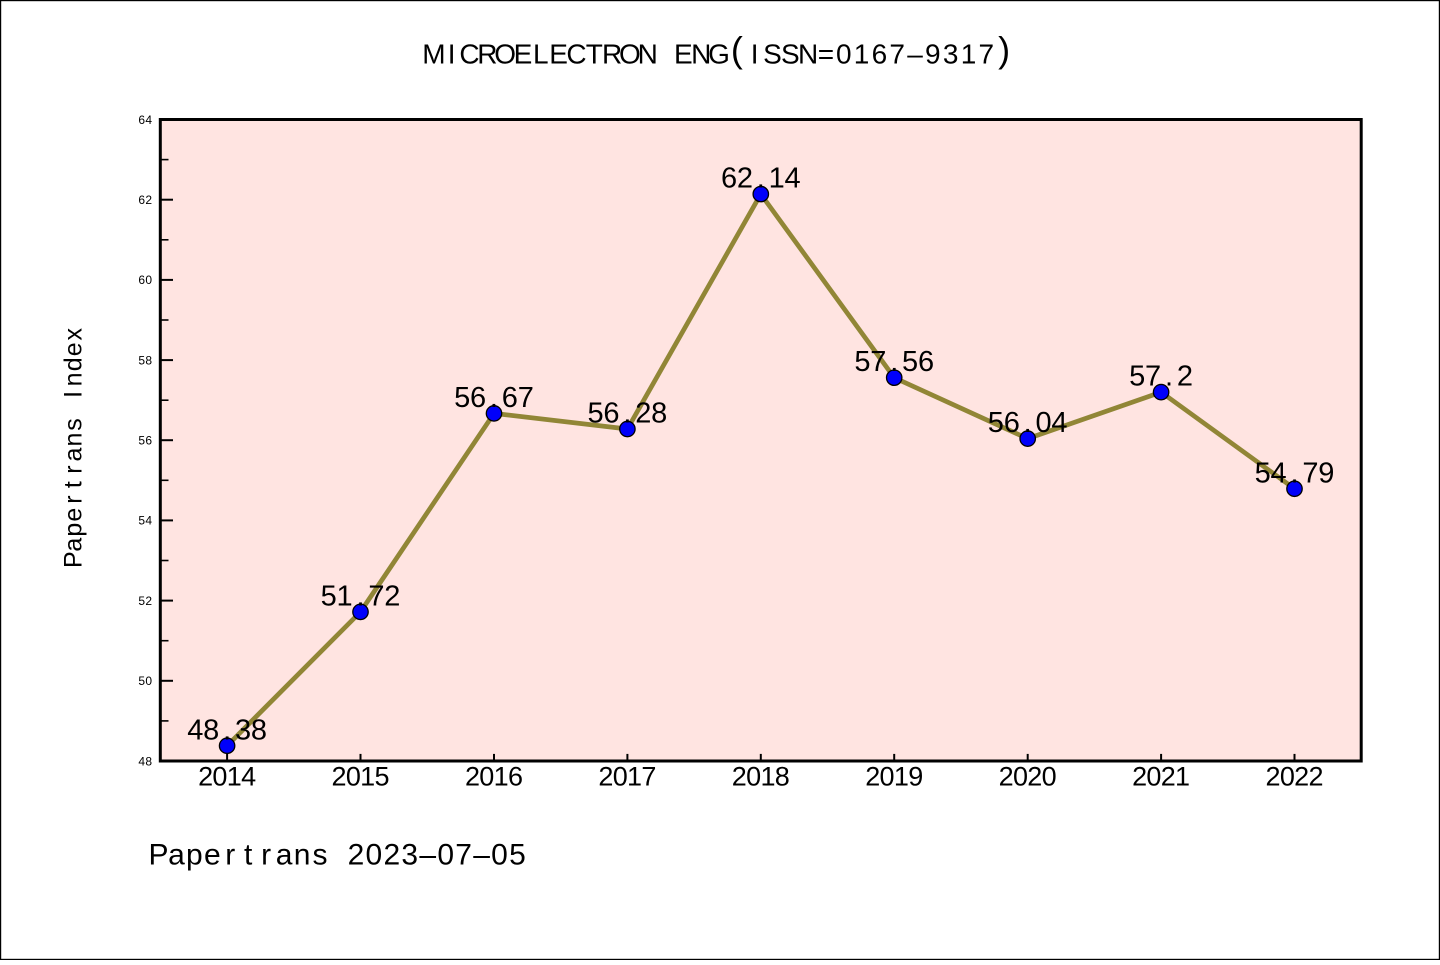 This screenshot has width=1440, height=965. I want to click on svg-text: Papertrans Index, so click(74, 448).